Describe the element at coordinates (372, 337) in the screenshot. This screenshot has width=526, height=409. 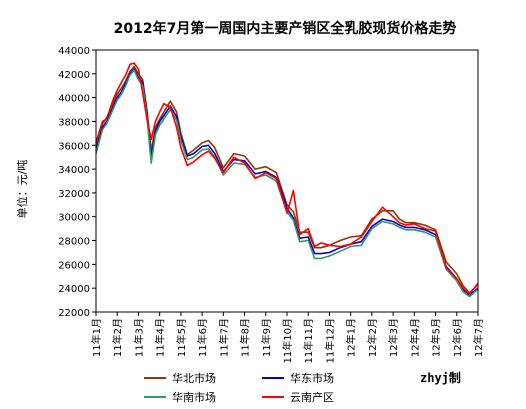
I see `x-tick-label: 12年2月` at that location.